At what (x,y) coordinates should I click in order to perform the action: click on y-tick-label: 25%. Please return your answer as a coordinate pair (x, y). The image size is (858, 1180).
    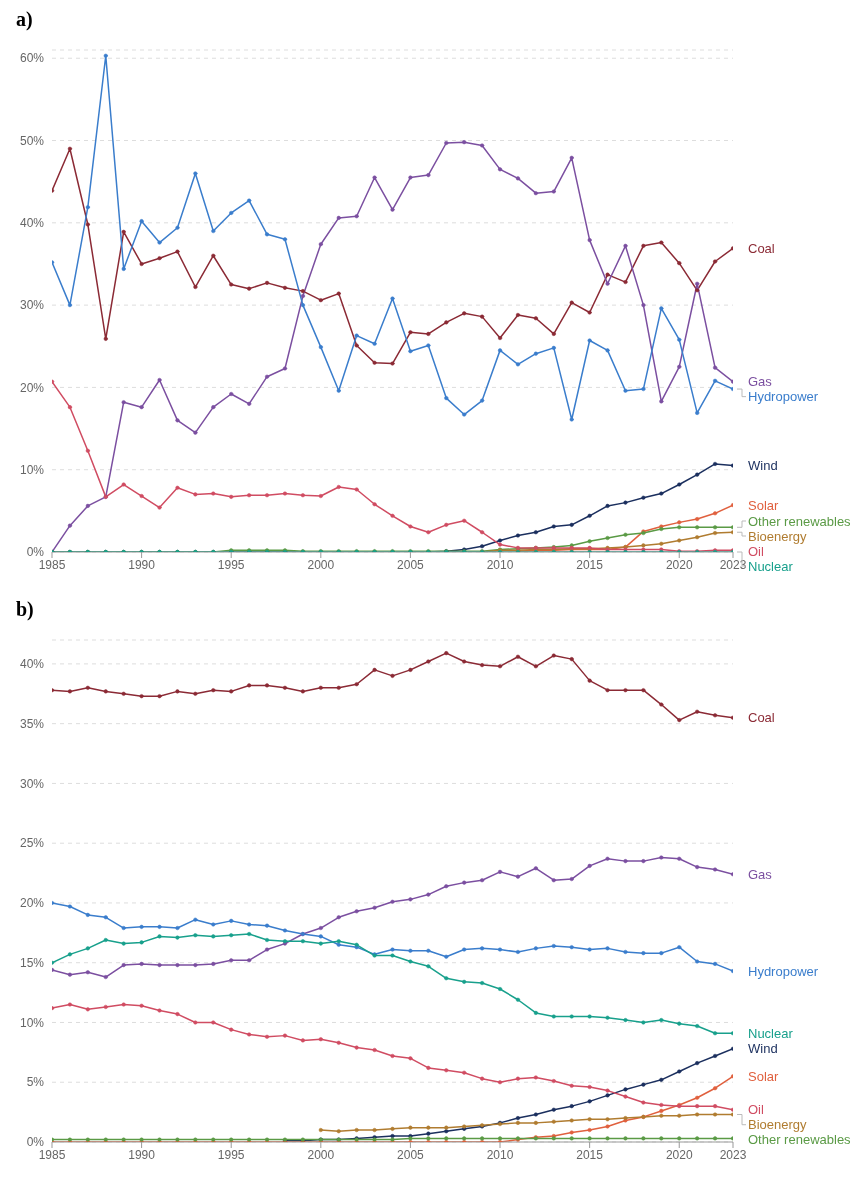
    Looking at the image, I should click on (32, 843).